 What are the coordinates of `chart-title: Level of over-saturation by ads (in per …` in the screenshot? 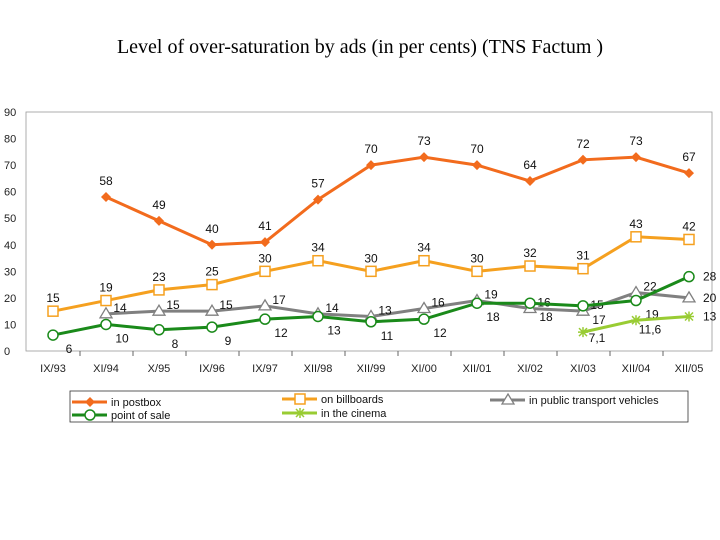 It's located at (360, 47).